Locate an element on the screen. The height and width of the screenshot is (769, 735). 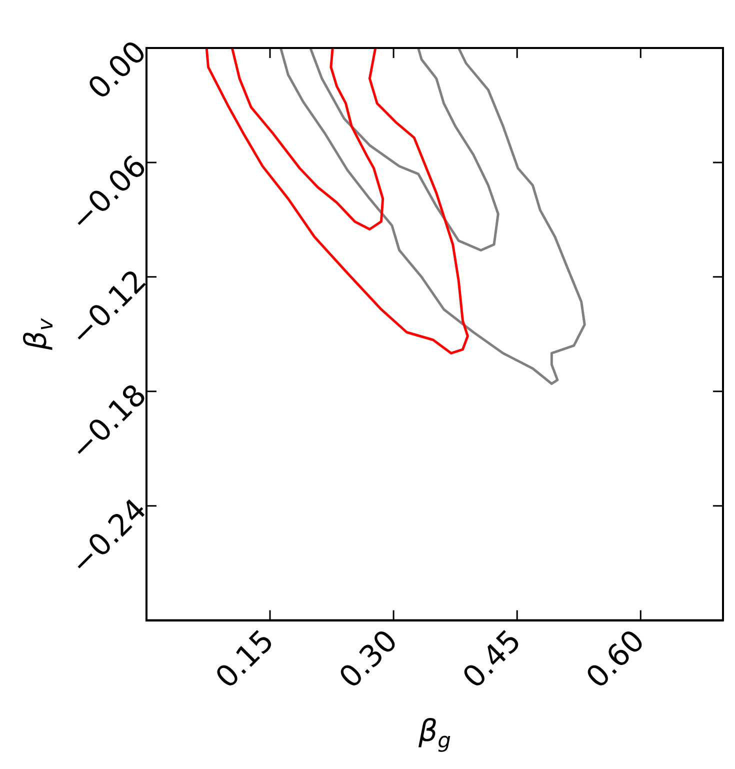
y-axis-title: βv is located at coordinates (38, 334).